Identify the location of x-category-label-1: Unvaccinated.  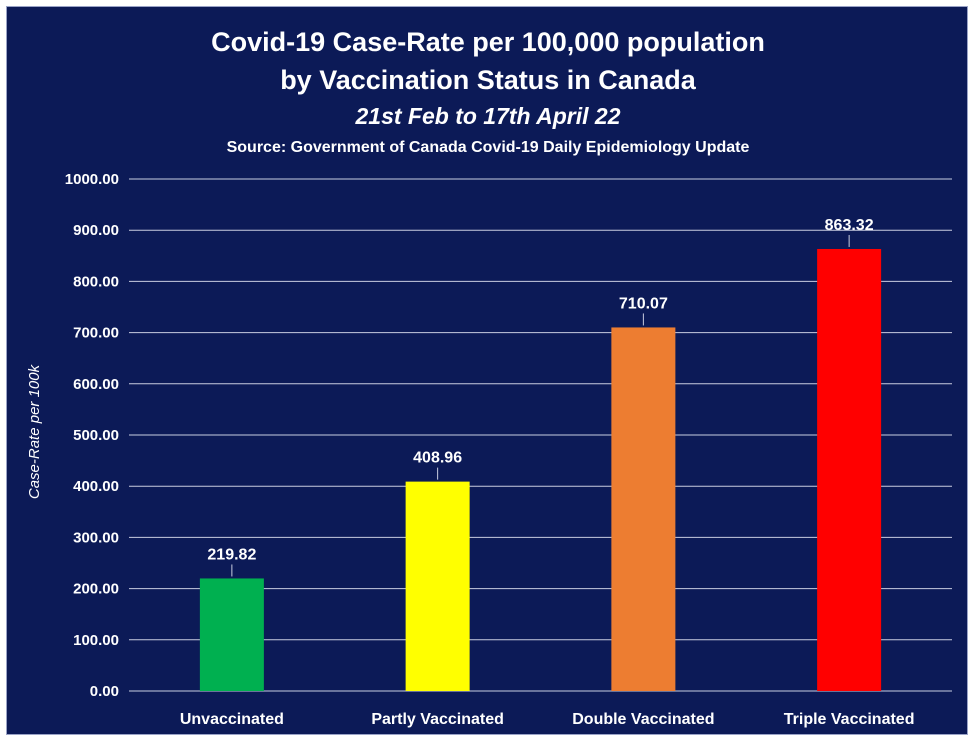
(232, 719).